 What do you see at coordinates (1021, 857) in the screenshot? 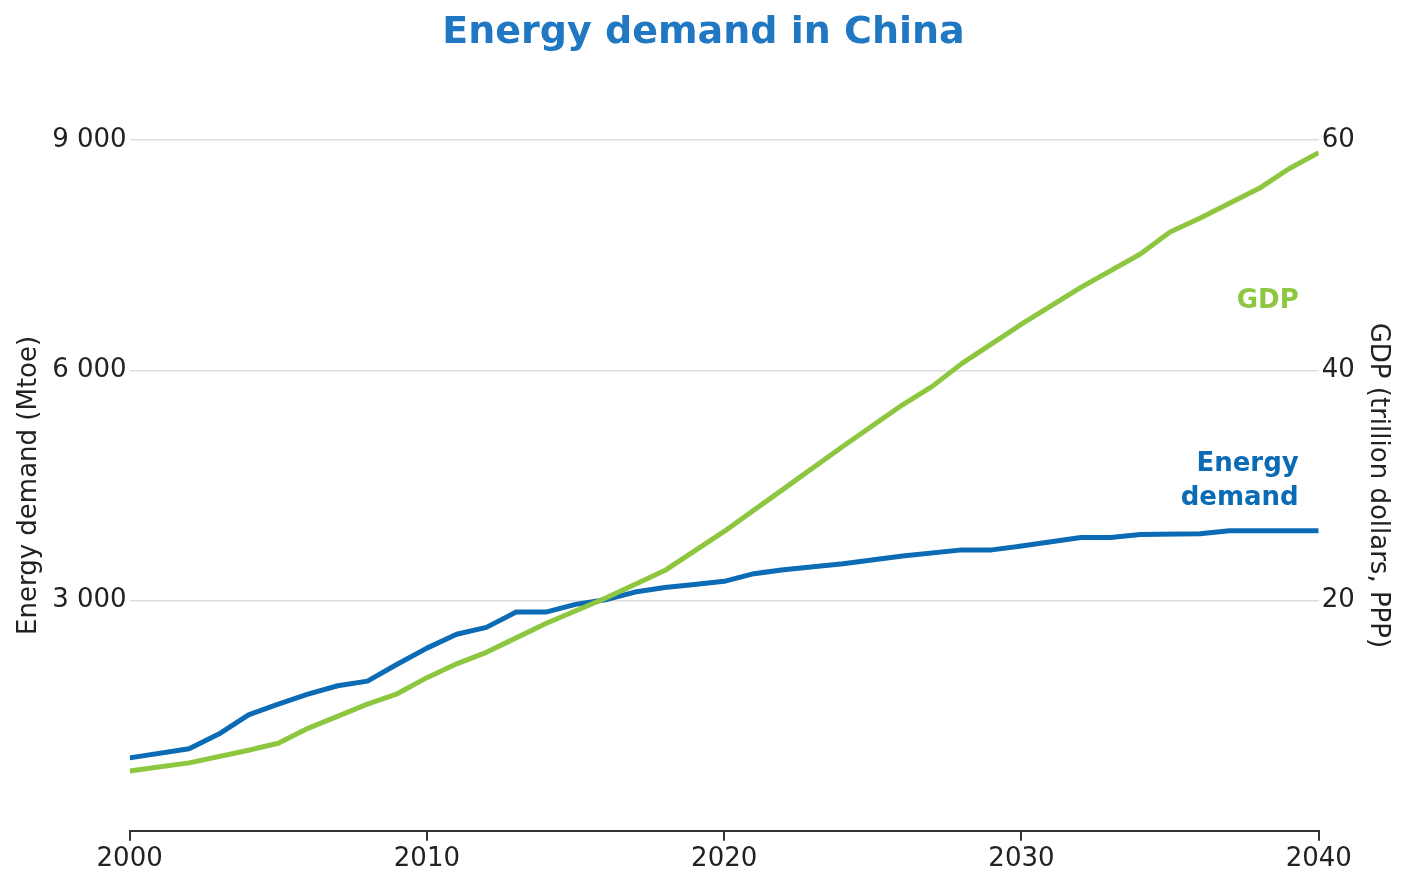
I see `x-tick-label: 2030` at bounding box center [1021, 857].